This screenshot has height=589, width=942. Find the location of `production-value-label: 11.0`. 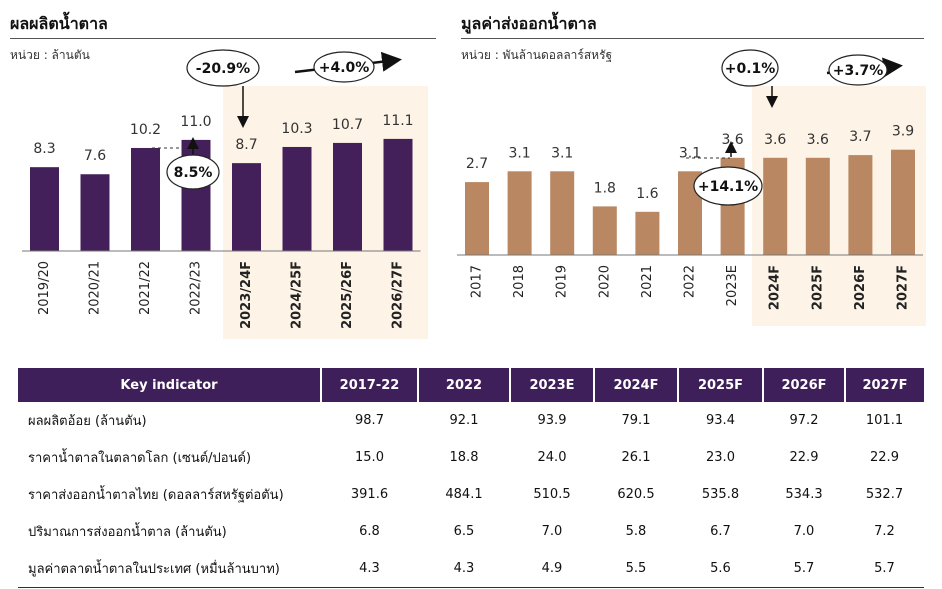

production-value-label: 11.0 is located at coordinates (195, 122).